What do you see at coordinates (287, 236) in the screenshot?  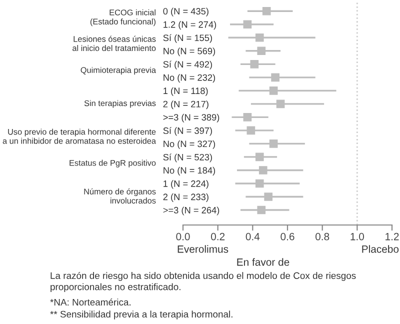 I see `x-tick-label: 0.6` at bounding box center [287, 236].